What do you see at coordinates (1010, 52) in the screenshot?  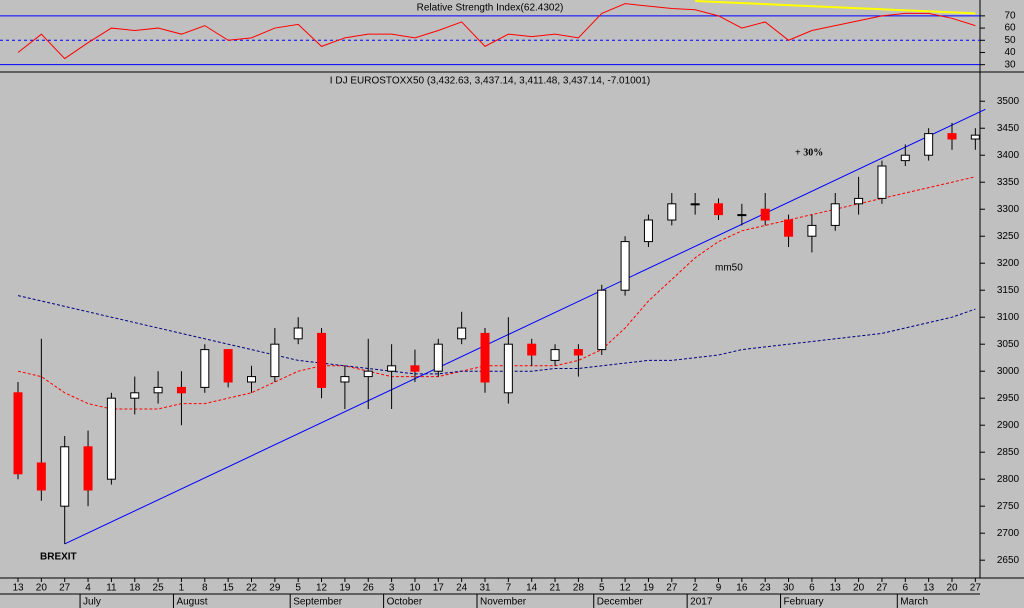 I see `y-tick-label: 40` at bounding box center [1010, 52].